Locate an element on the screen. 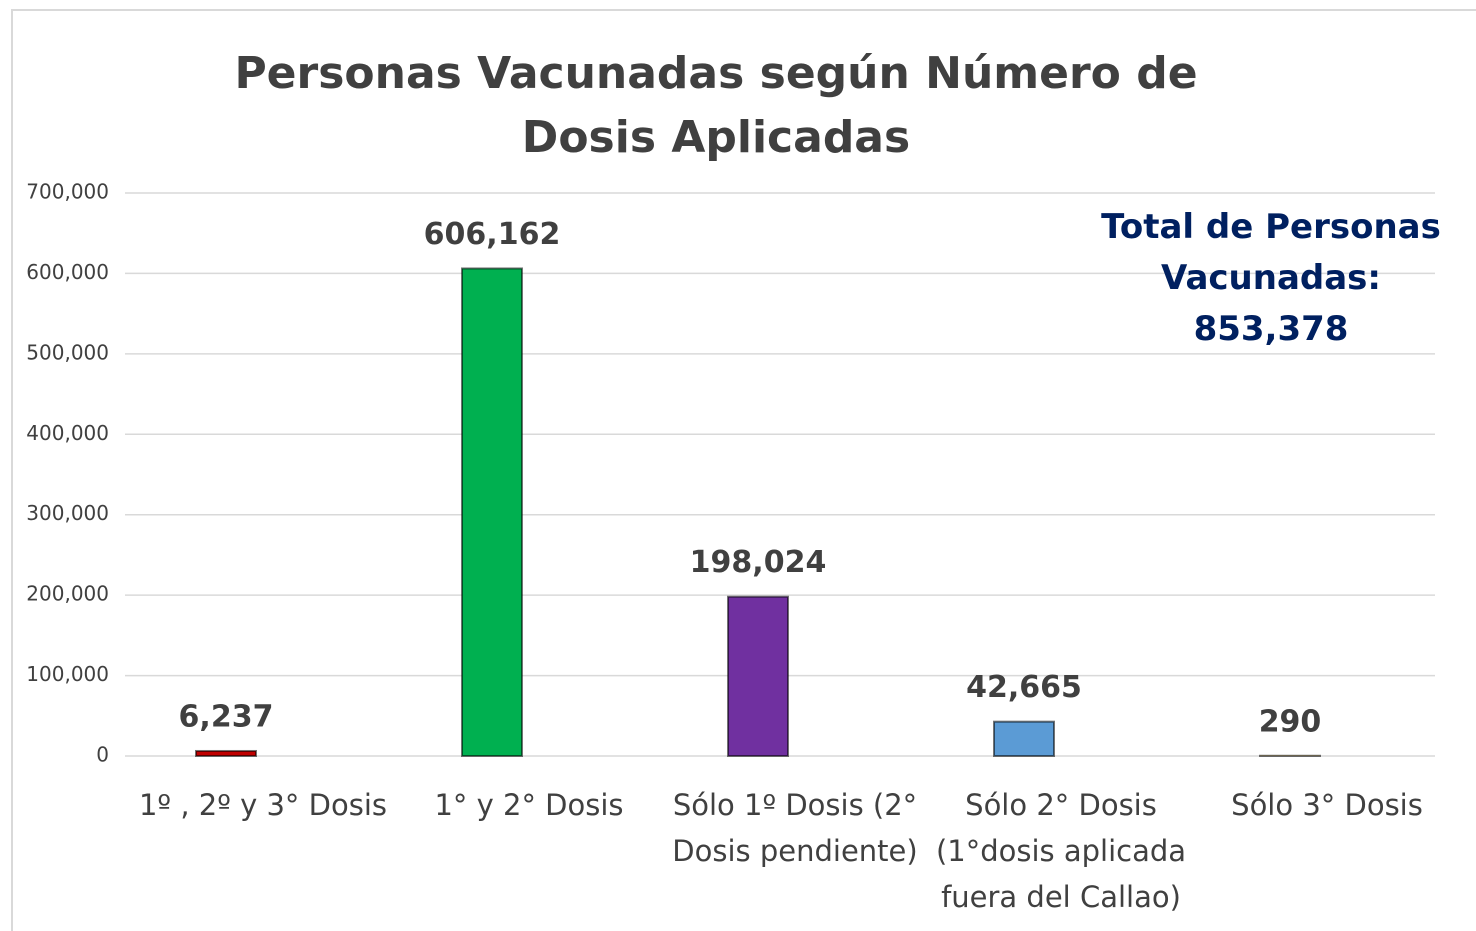  y-tick-label: 0 is located at coordinates (102, 755).